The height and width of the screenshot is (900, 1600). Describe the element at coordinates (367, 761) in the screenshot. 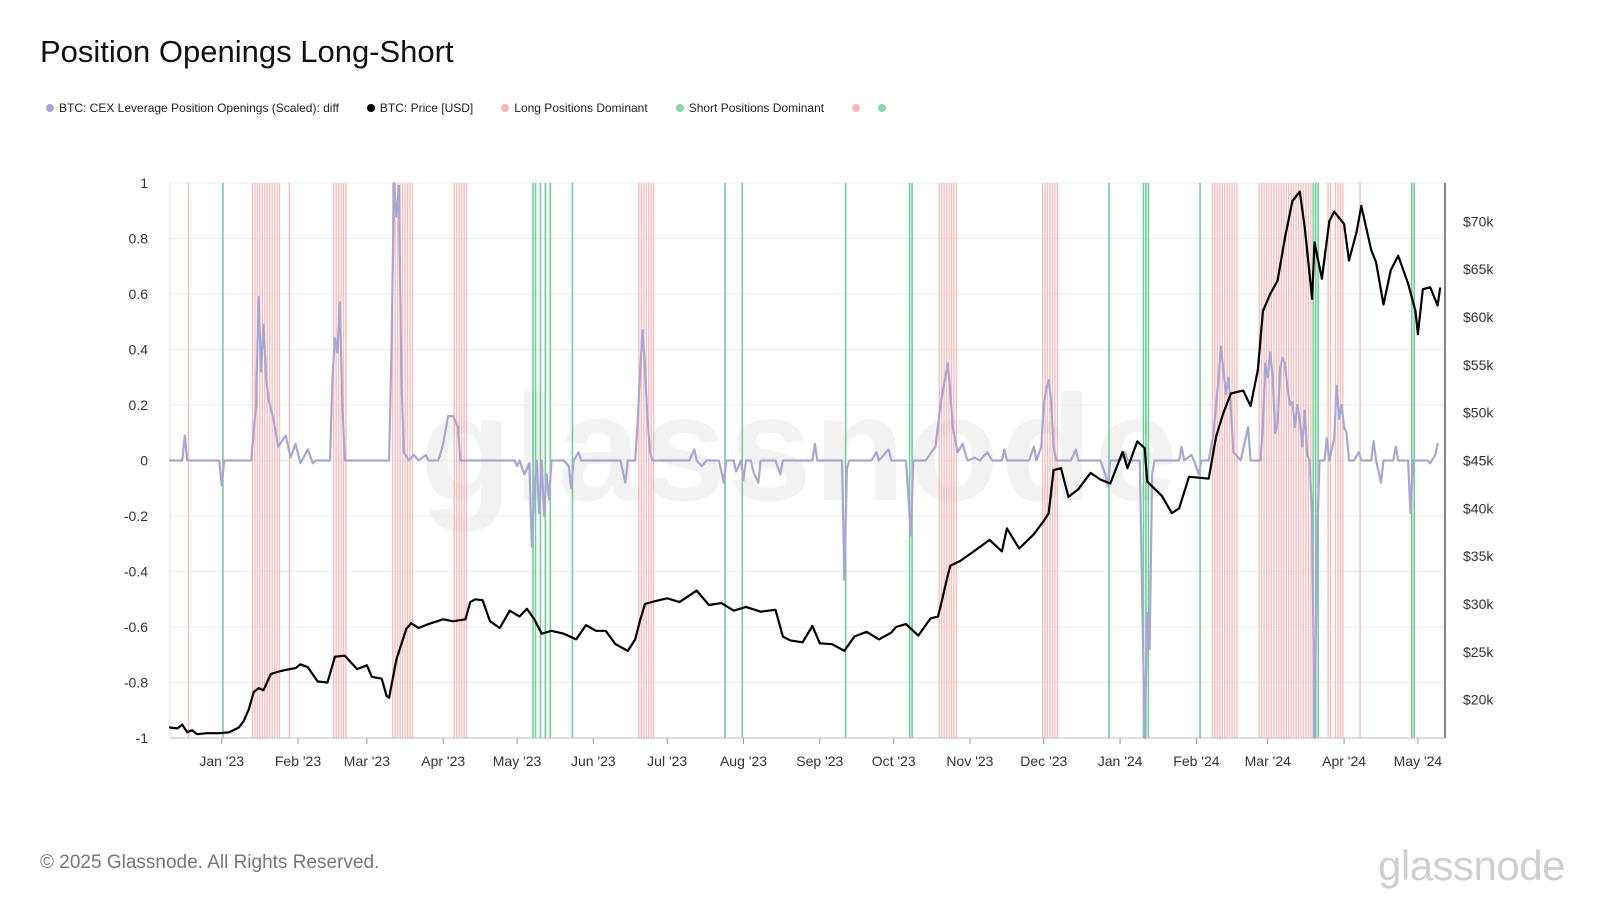

I see `x-tick-label: Mar '23` at that location.